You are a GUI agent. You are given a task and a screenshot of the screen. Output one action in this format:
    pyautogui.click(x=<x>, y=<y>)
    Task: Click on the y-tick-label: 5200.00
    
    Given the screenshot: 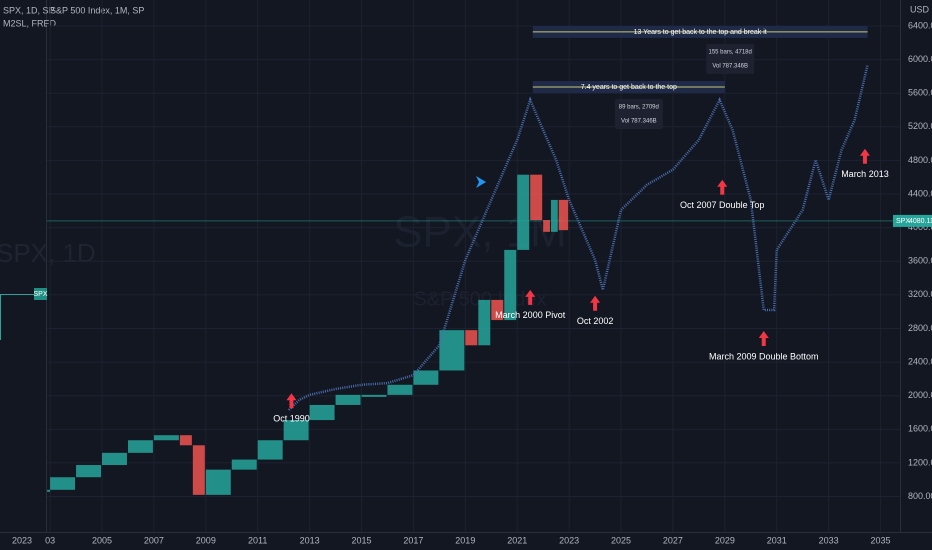 What is the action you would take?
    pyautogui.click(x=920, y=126)
    